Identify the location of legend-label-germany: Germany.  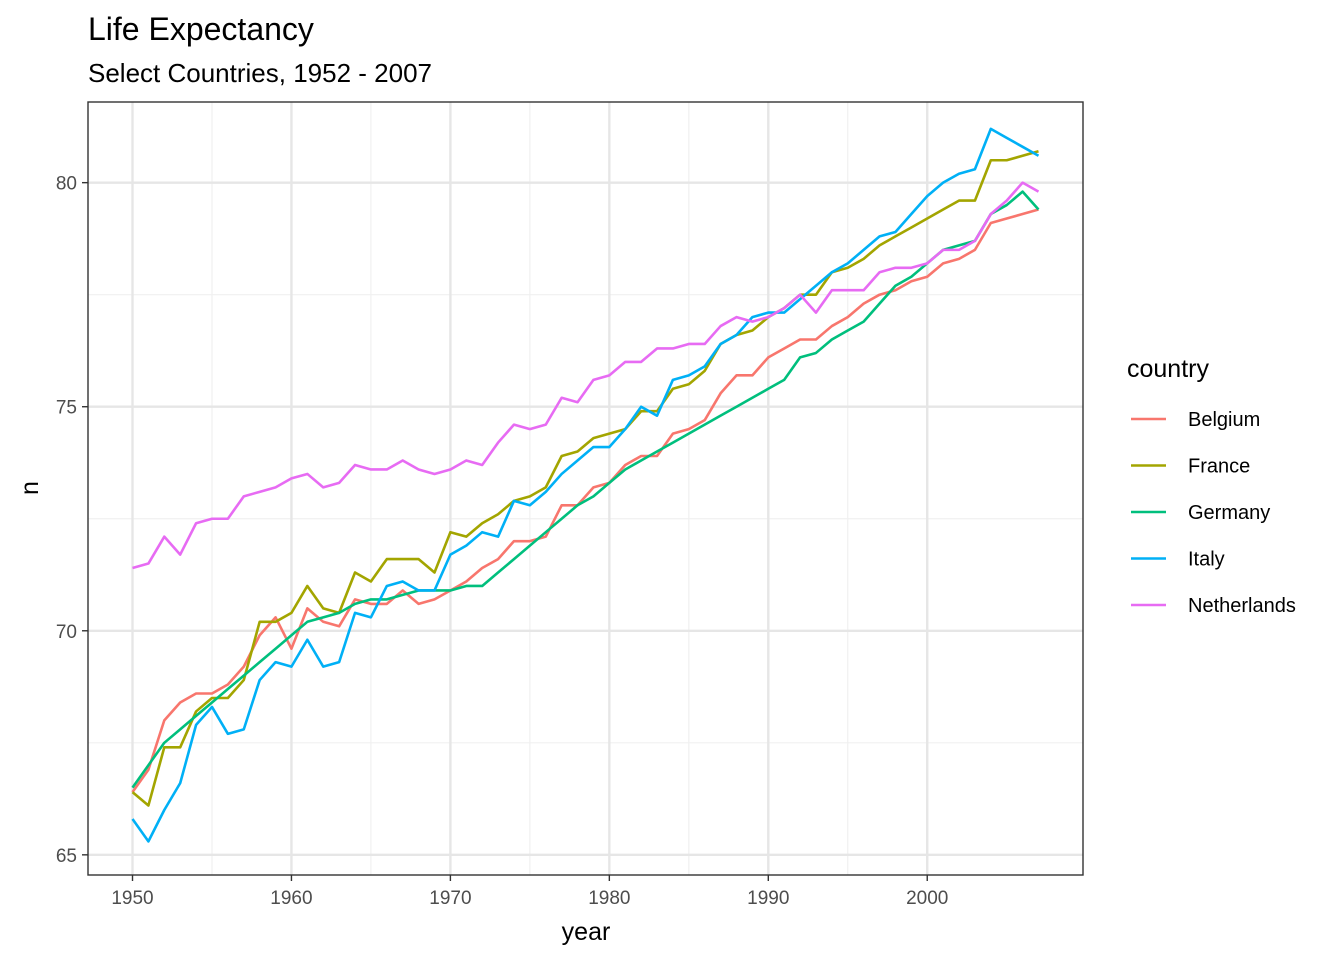
(1229, 513).